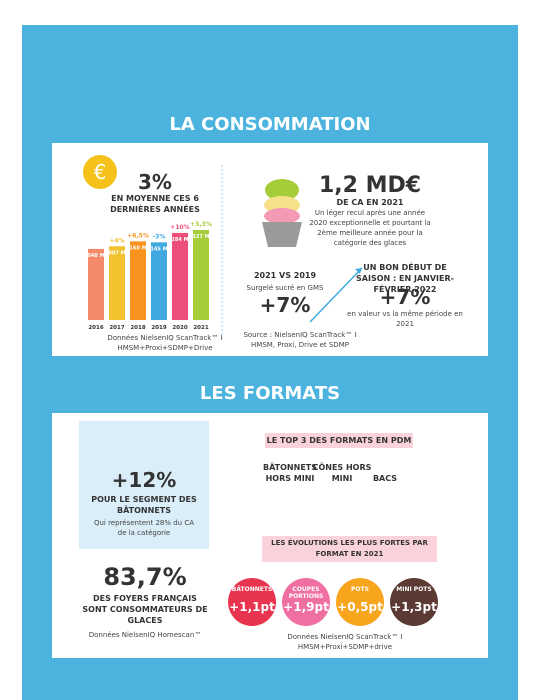 The width and height of the screenshot is (540, 700). What do you see at coordinates (144, 505) in the screenshot?
I see `stat-label: POUR LE SEGMENT DES BÂTONNETS` at bounding box center [144, 505].